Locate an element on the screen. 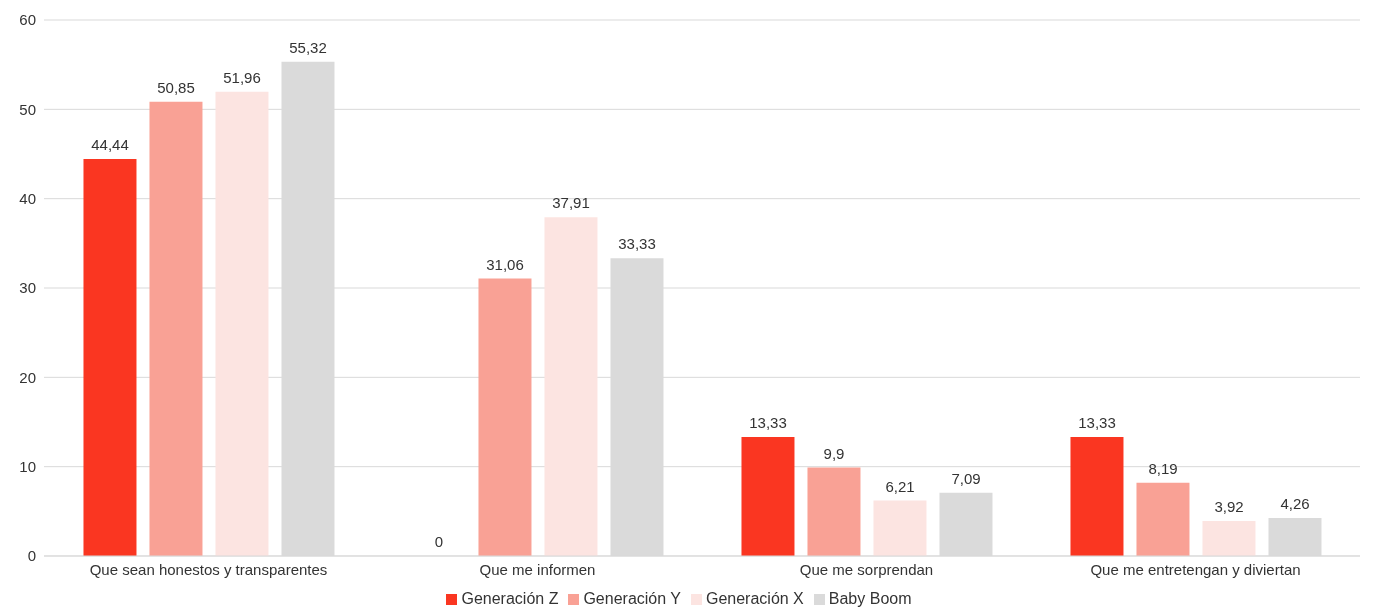 This screenshot has height=608, width=1373. y-tick-label: 50 is located at coordinates (27, 109).